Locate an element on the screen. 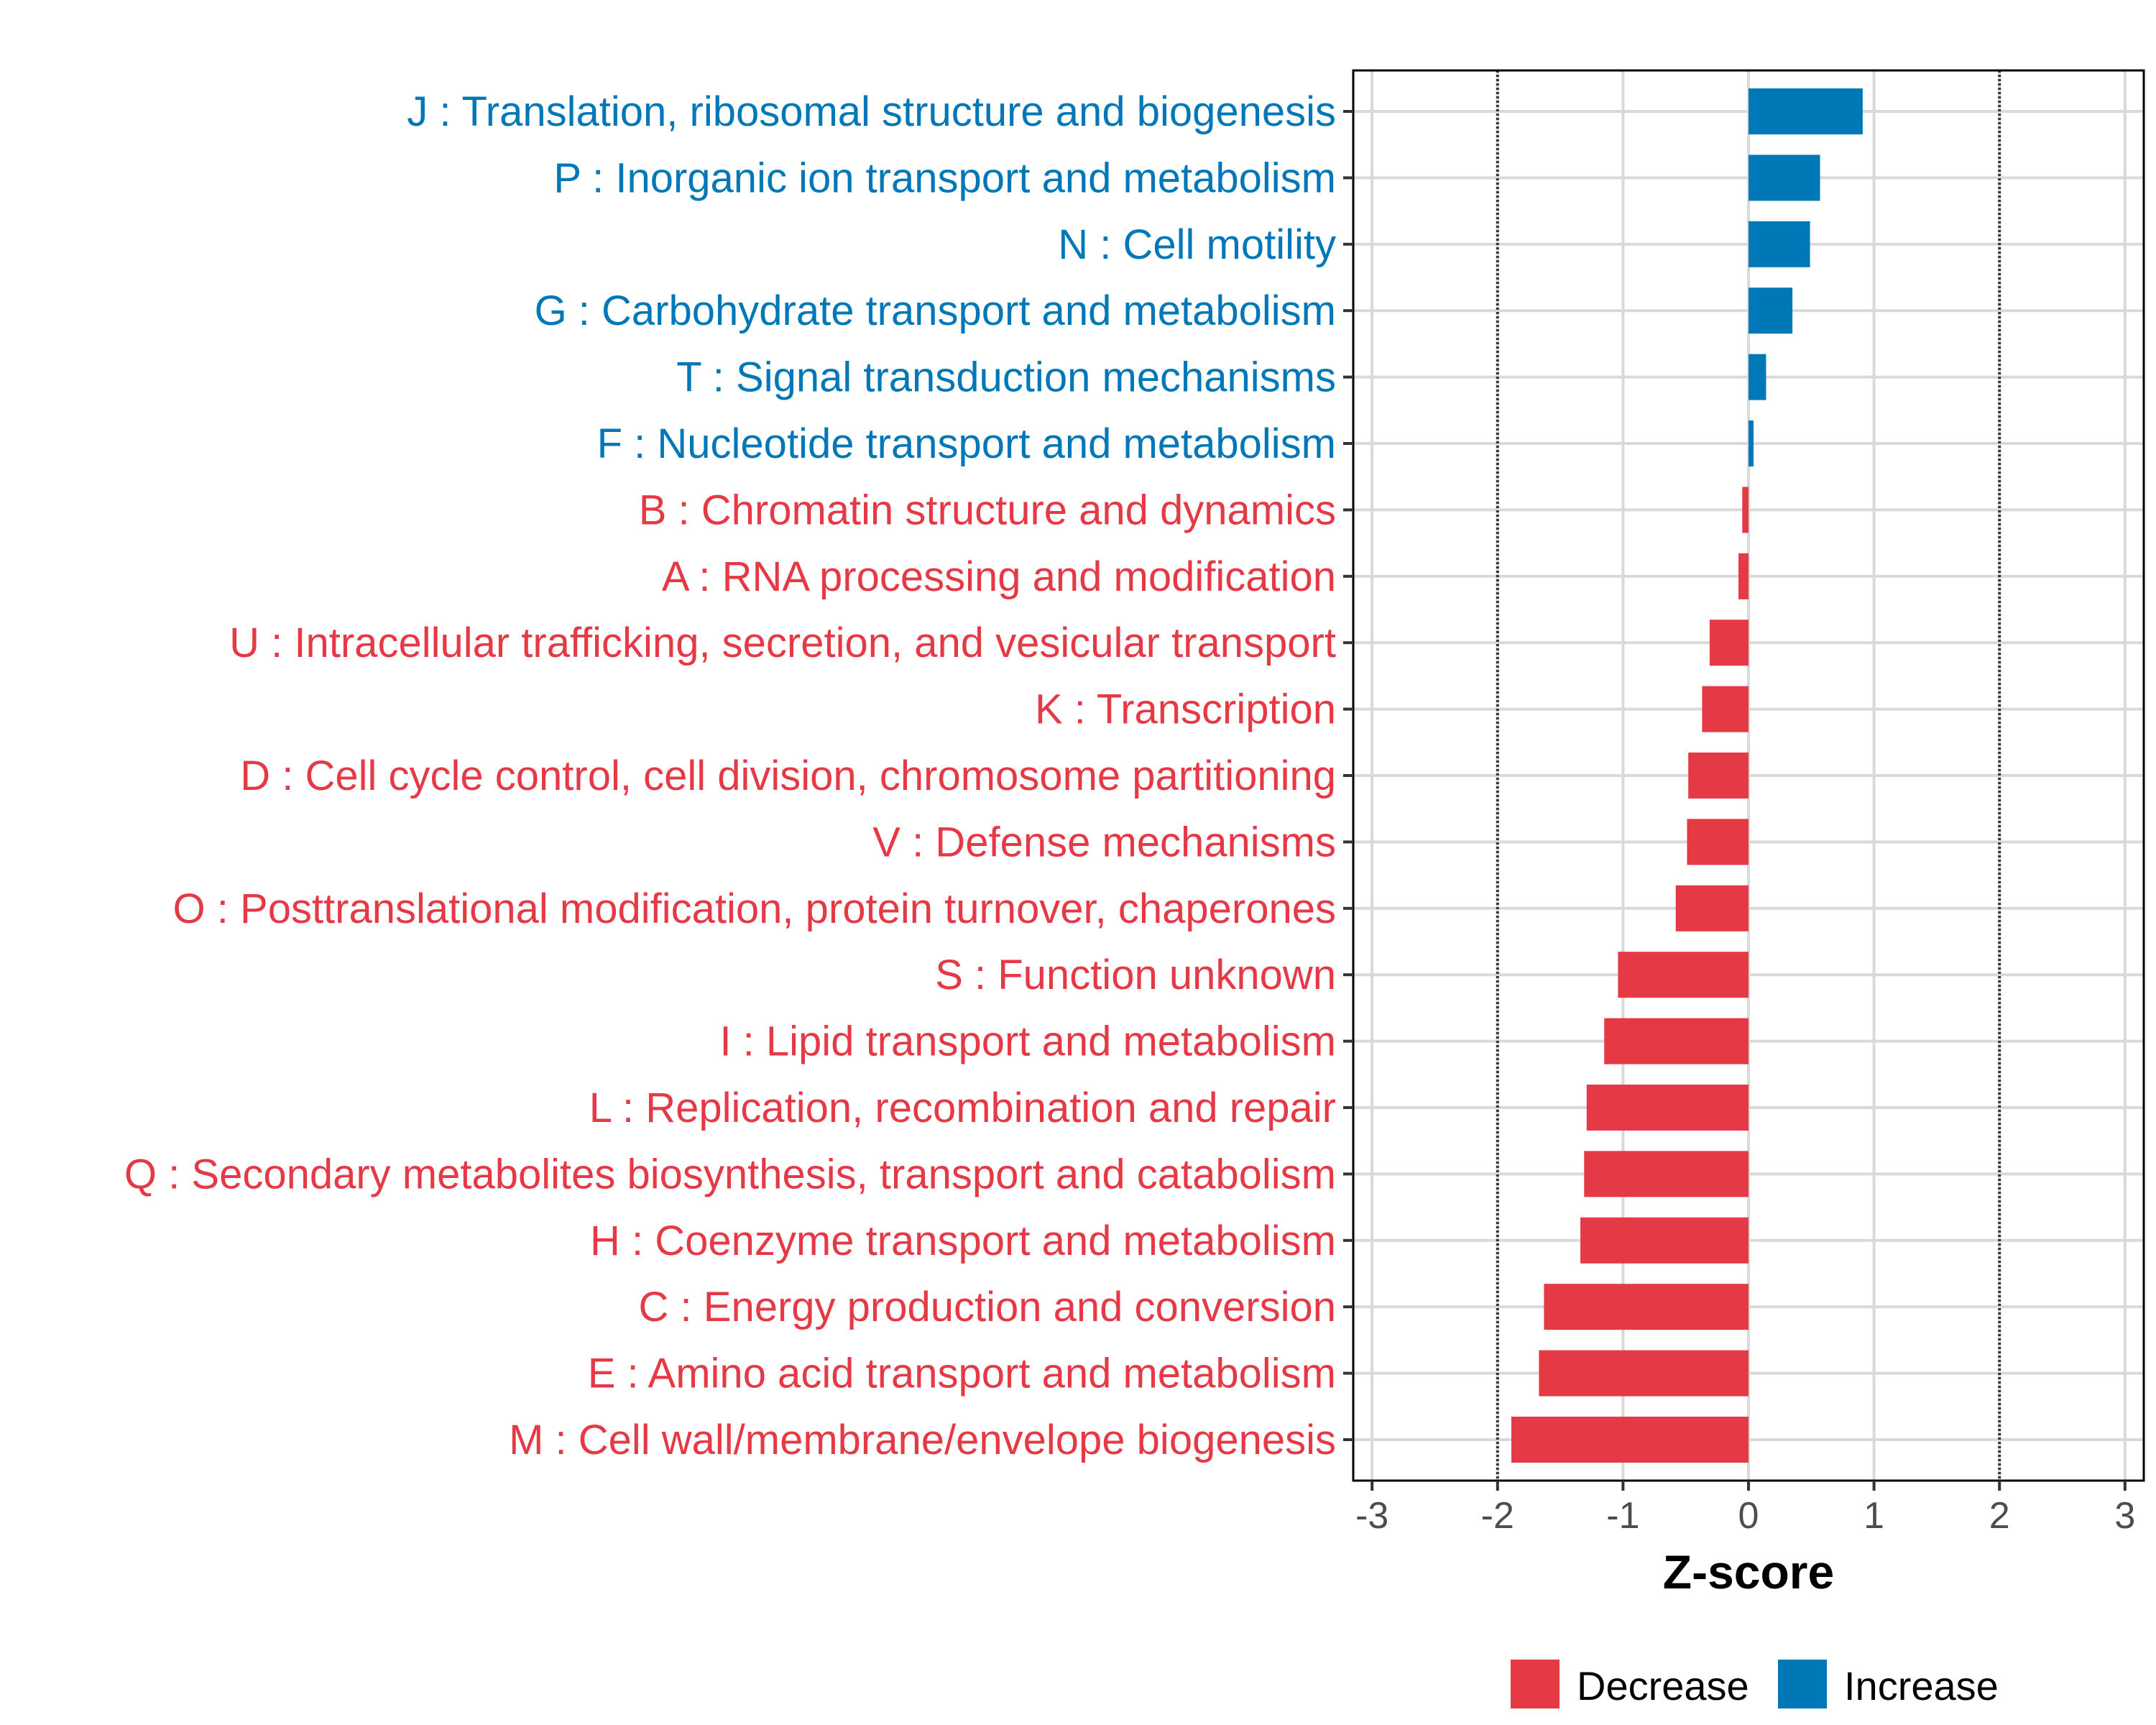 The width and height of the screenshot is (2156, 1725). bars is located at coordinates (1687, 775).